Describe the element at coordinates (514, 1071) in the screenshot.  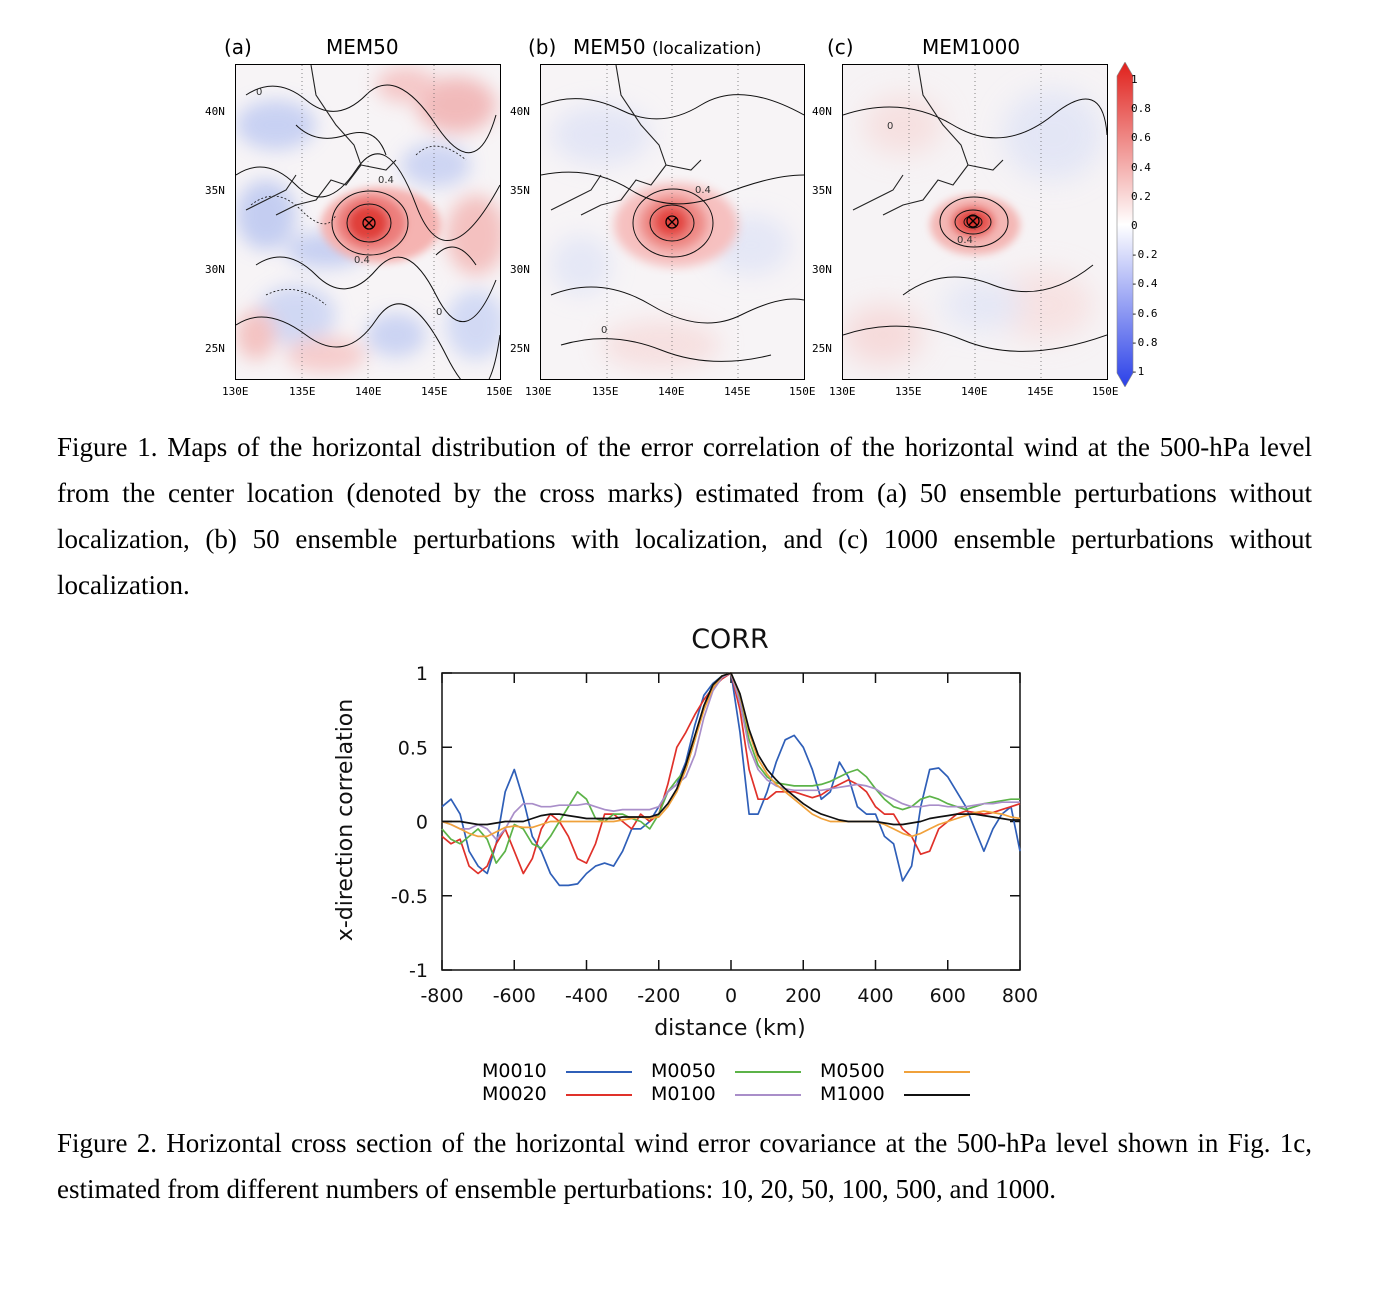
I see `legend-label: M0010` at that location.